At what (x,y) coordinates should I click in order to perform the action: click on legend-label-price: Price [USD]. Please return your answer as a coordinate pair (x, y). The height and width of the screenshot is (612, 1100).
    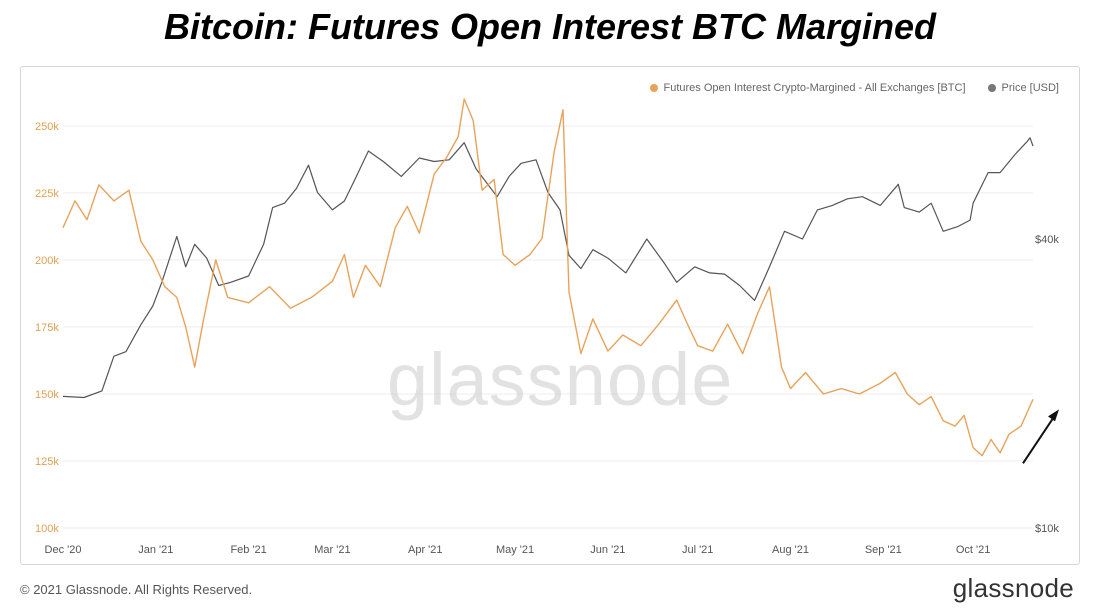
    Looking at the image, I should click on (1030, 88).